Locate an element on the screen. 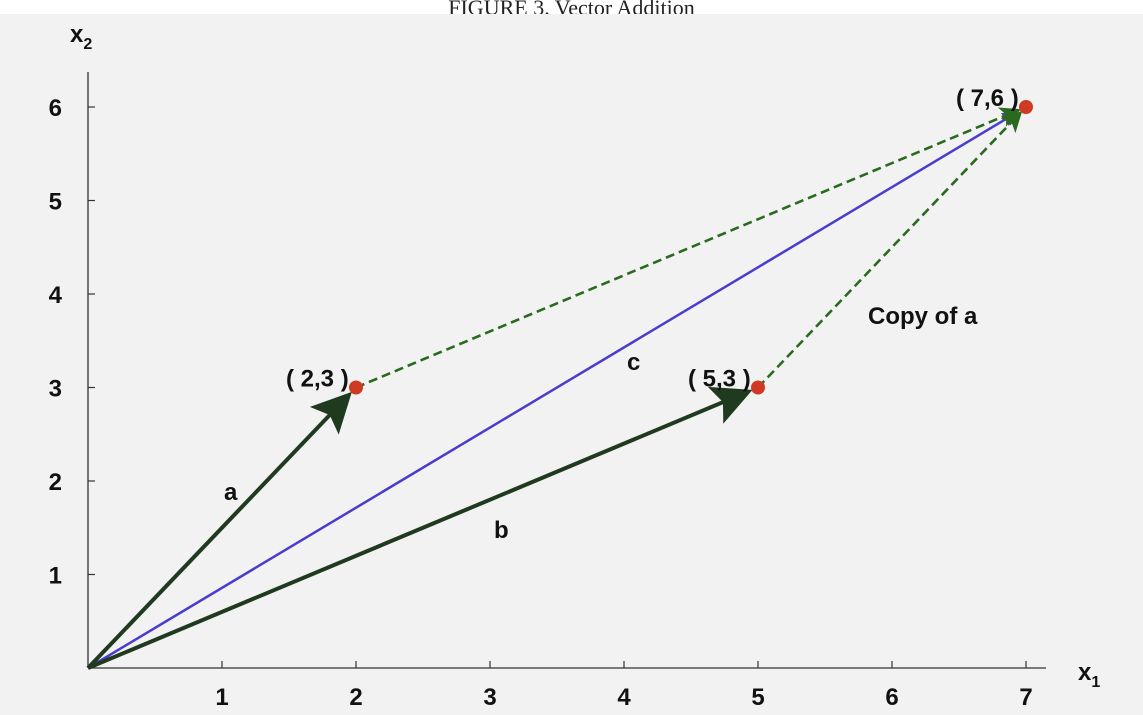 The image size is (1143, 715). x-tick-label: 6 is located at coordinates (891, 697).